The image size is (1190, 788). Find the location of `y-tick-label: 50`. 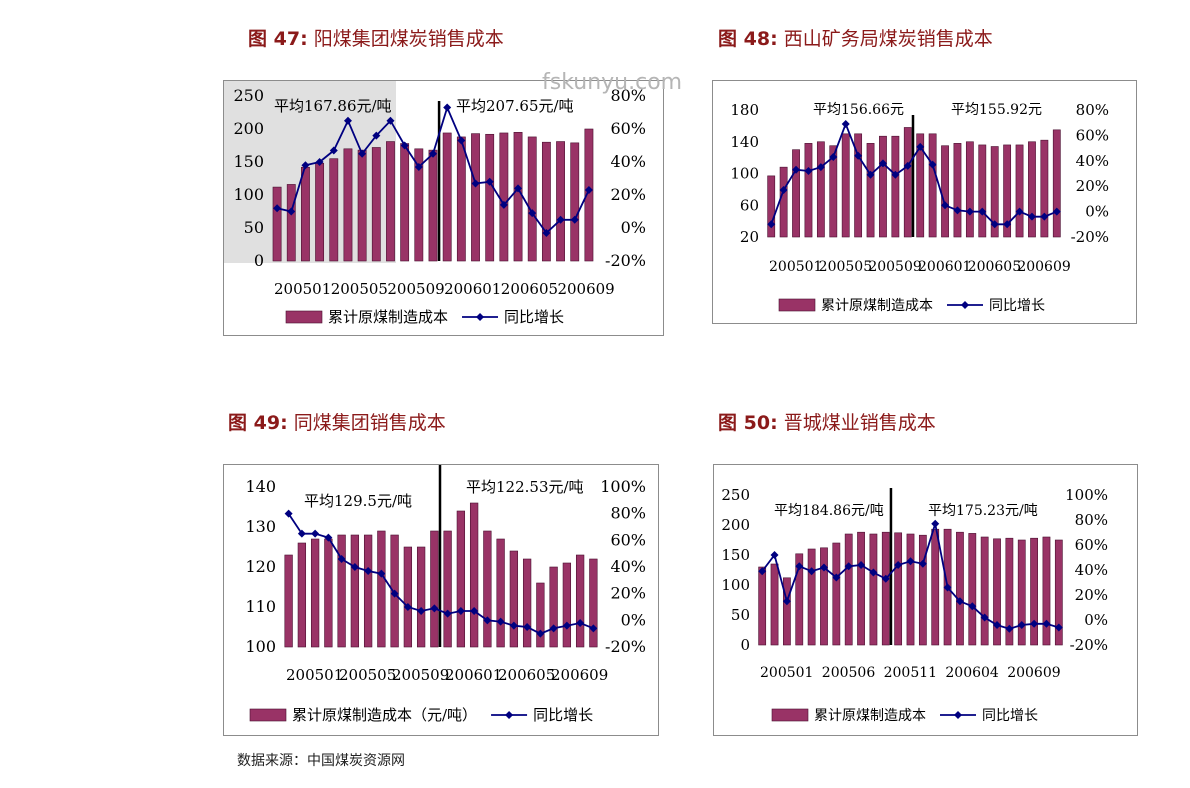

y-tick-label: 50 is located at coordinates (254, 227).